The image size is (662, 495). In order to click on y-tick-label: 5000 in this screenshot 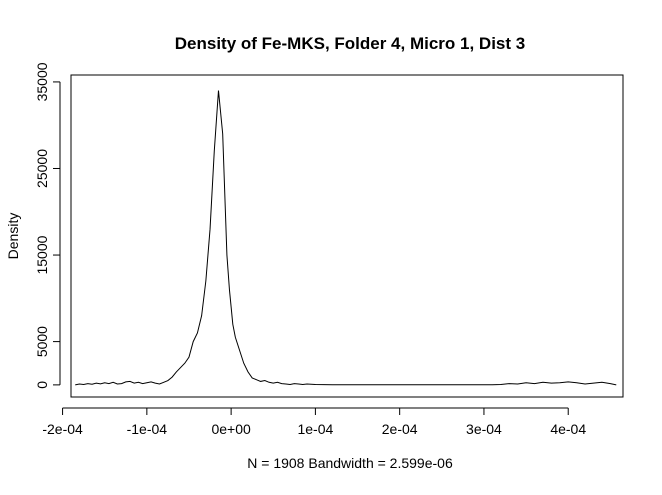, I will do `click(42, 341)`.